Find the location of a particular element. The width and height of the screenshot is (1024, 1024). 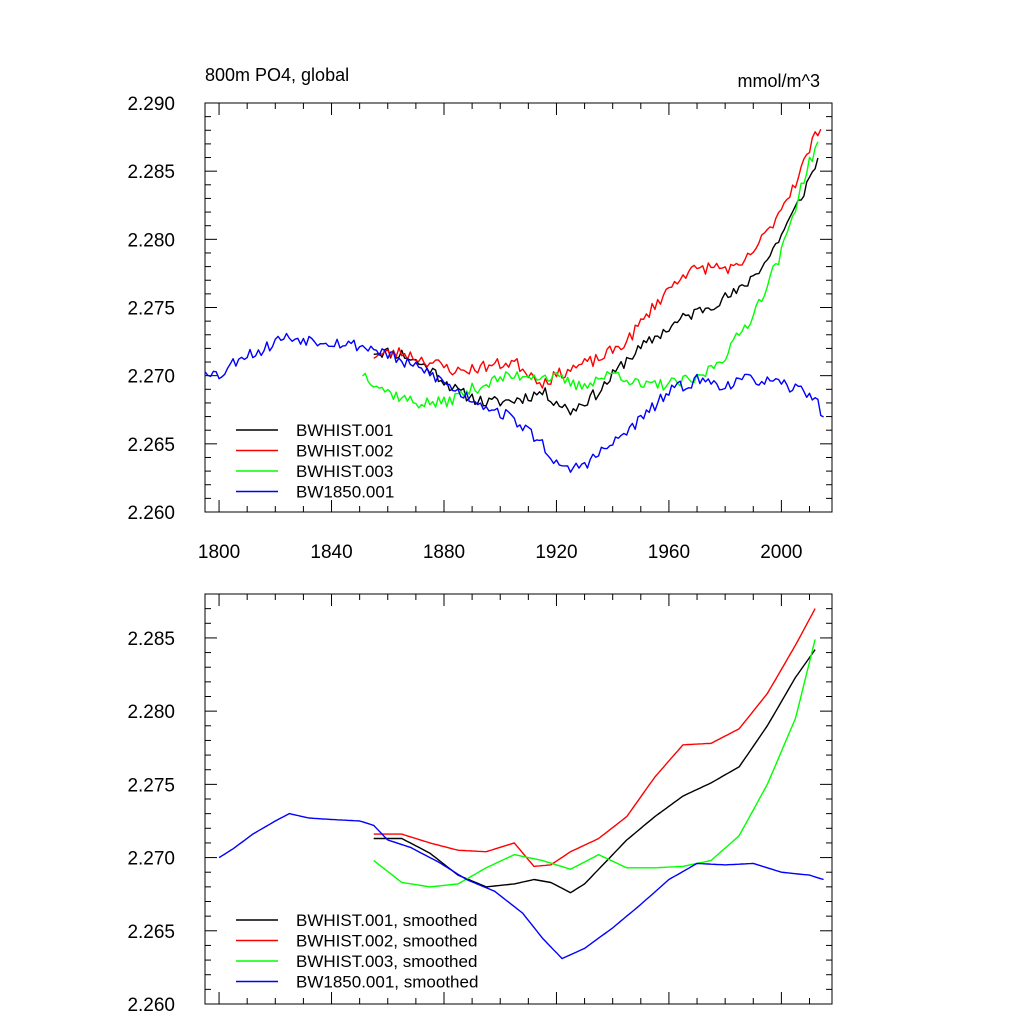

units-label: mmol/m^3 is located at coordinates (779, 81).